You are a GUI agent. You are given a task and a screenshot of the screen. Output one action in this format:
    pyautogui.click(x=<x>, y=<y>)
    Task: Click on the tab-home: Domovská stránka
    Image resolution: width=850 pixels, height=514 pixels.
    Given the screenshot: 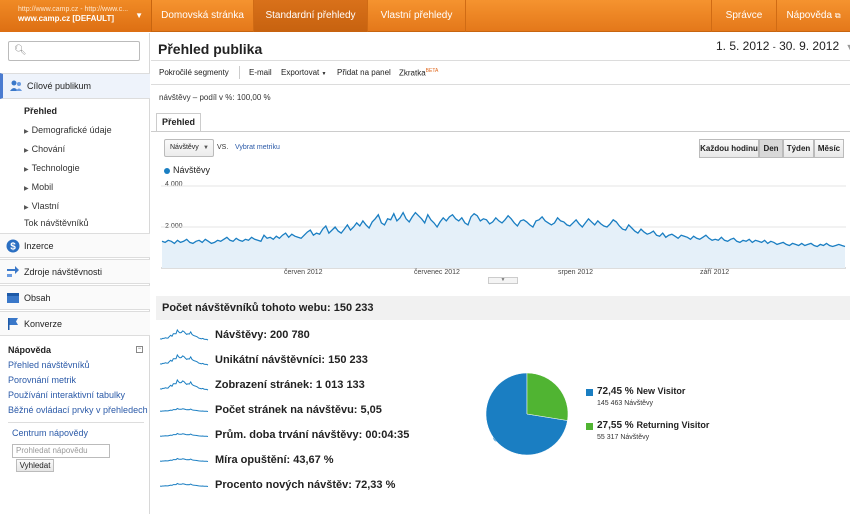 What is the action you would take?
    pyautogui.click(x=203, y=16)
    